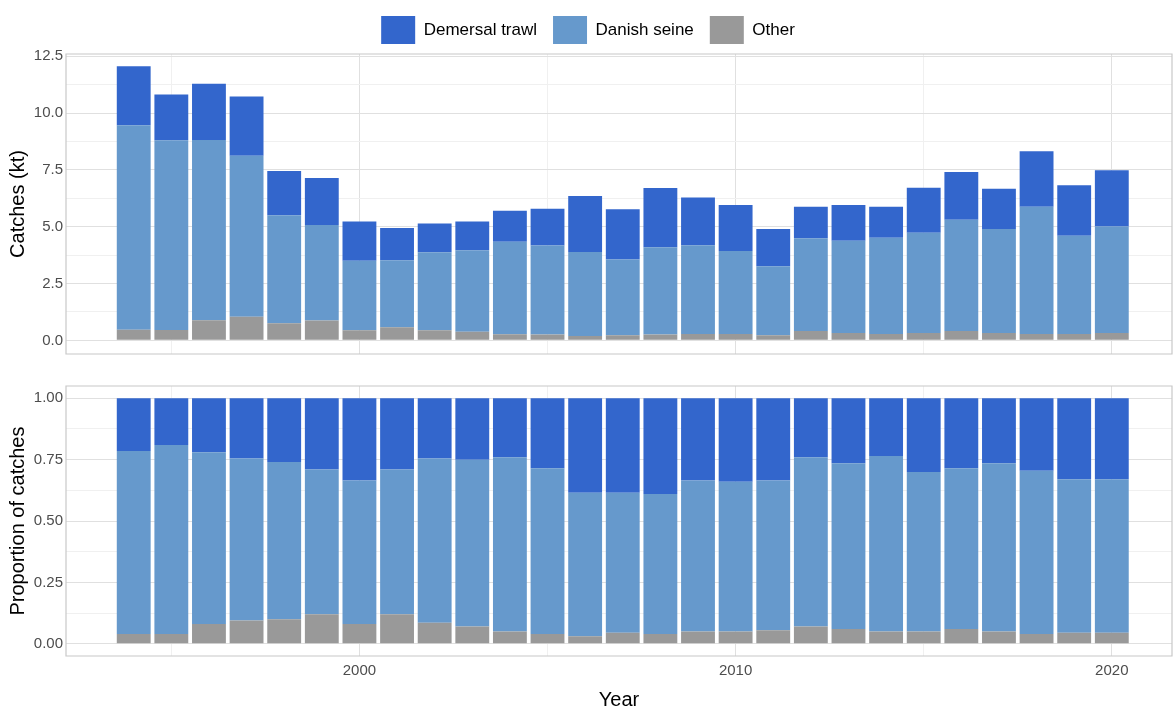 This screenshot has height=718, width=1174. I want to click on y-tick-label: 1.00, so click(48, 397).